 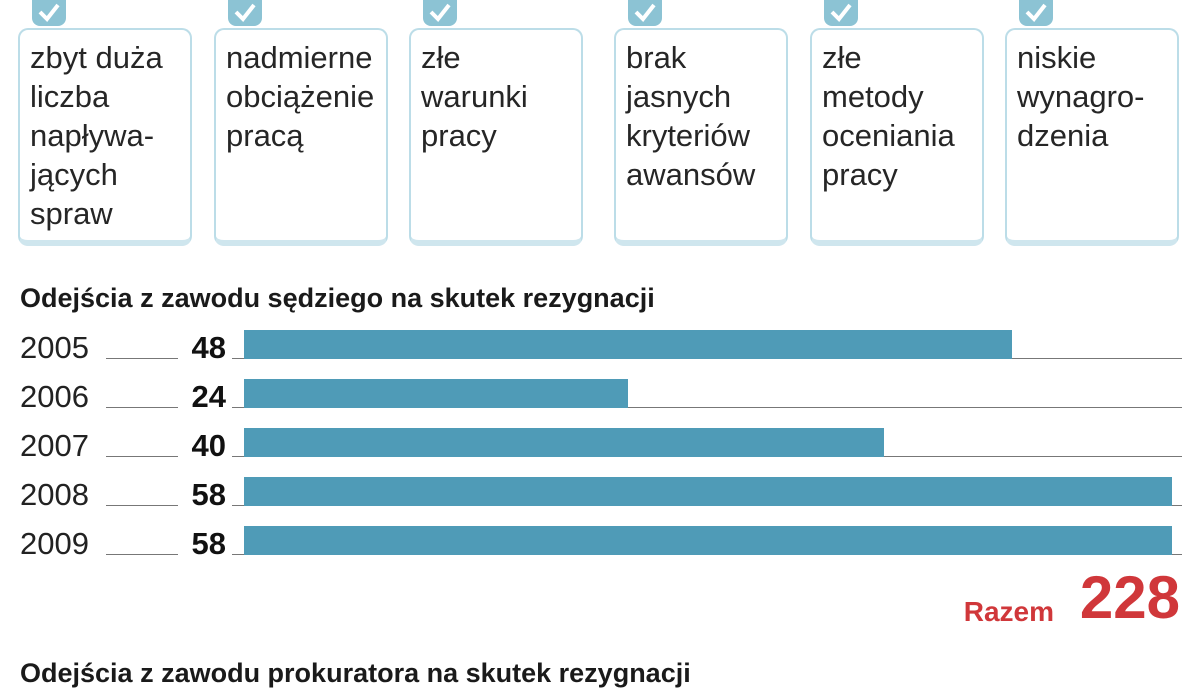 I want to click on reason-label: zbyt duża liczba napływa- jących spraw, so click(x=96, y=135).